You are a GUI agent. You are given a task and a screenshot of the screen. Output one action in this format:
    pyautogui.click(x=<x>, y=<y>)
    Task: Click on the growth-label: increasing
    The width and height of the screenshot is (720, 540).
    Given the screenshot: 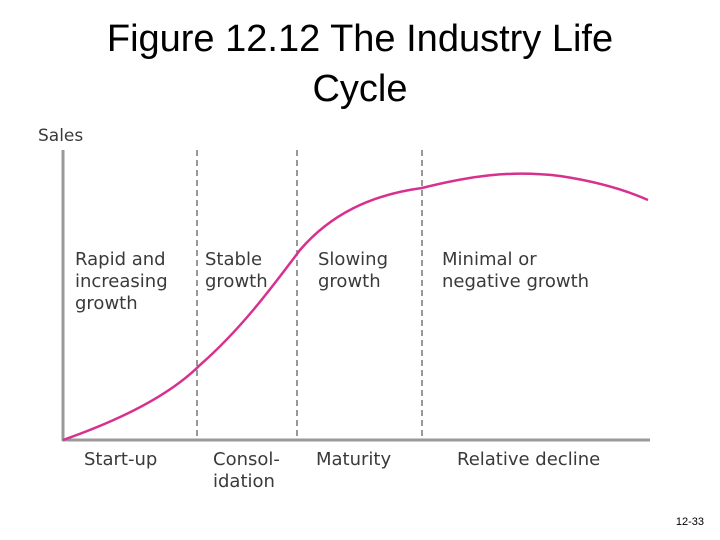 What is the action you would take?
    pyautogui.click(x=121, y=281)
    